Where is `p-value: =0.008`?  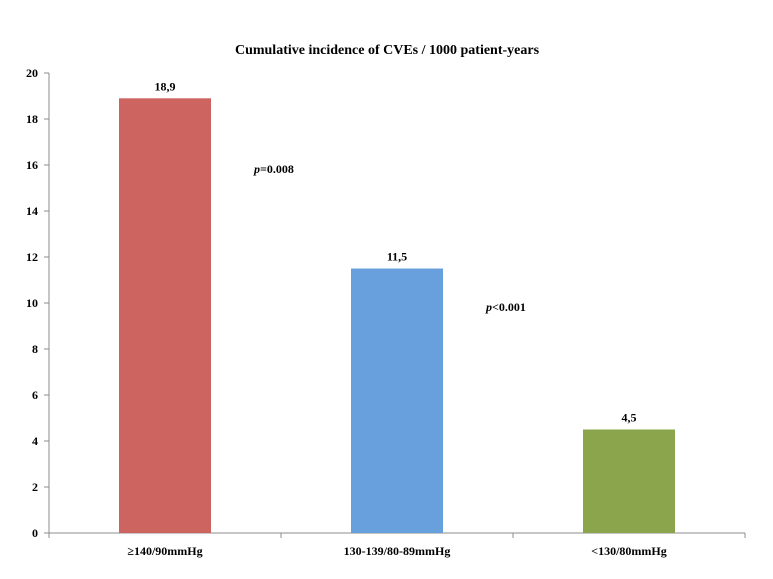
p-value: =0.008 is located at coordinates (277, 169).